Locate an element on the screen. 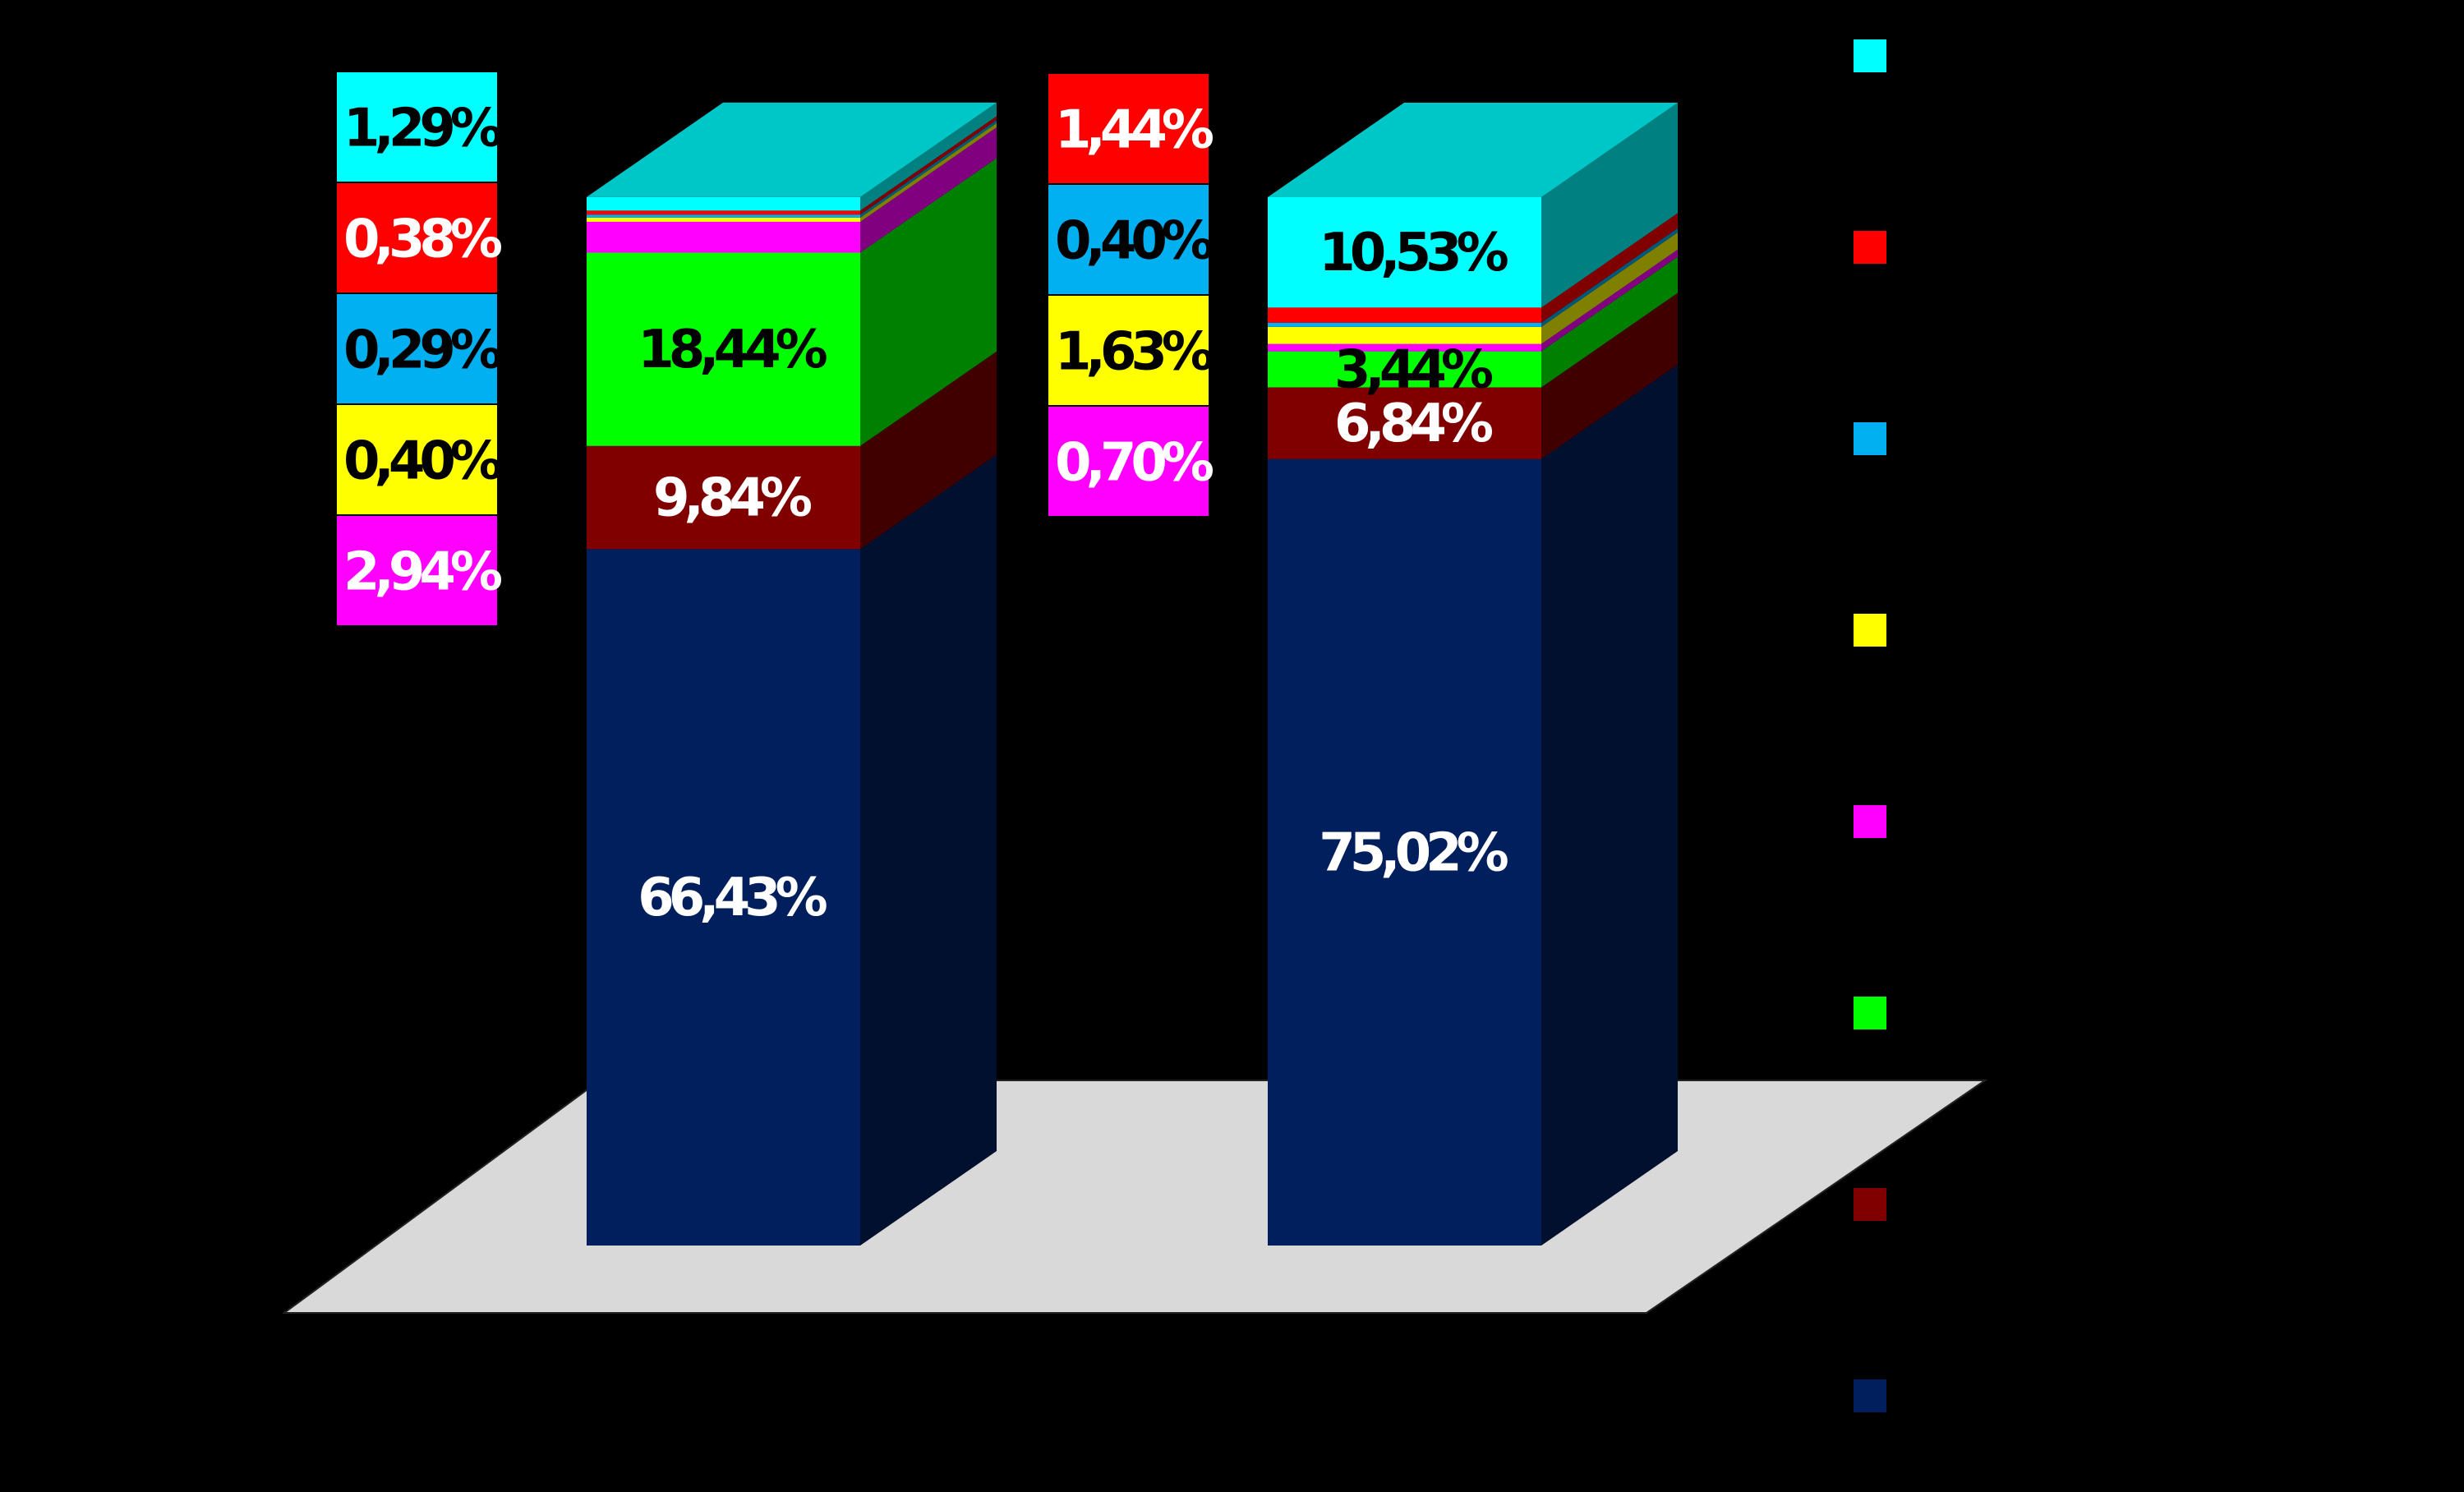 The image size is (2464, 1492). data-label: 0,38% is located at coordinates (422, 240).